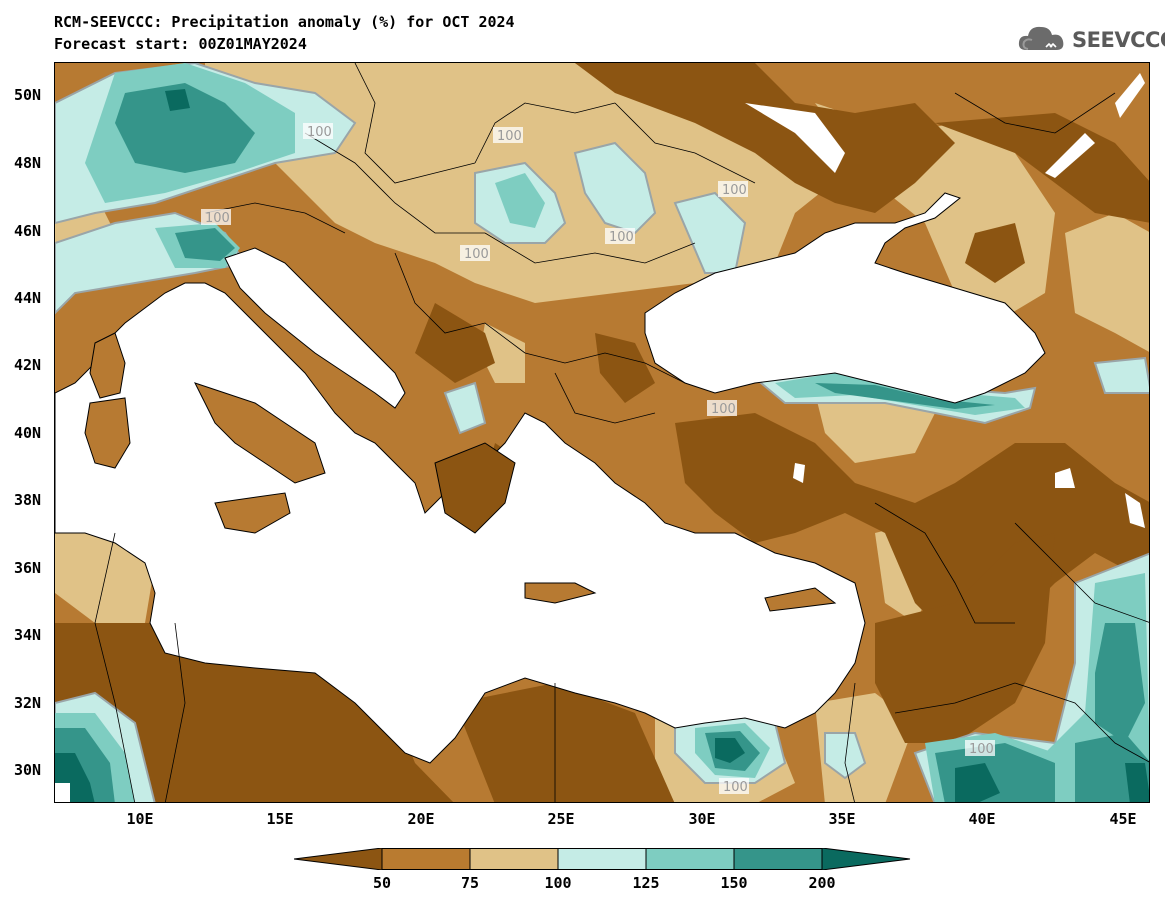  I want to click on colorbar-label: 75, so click(470, 883).